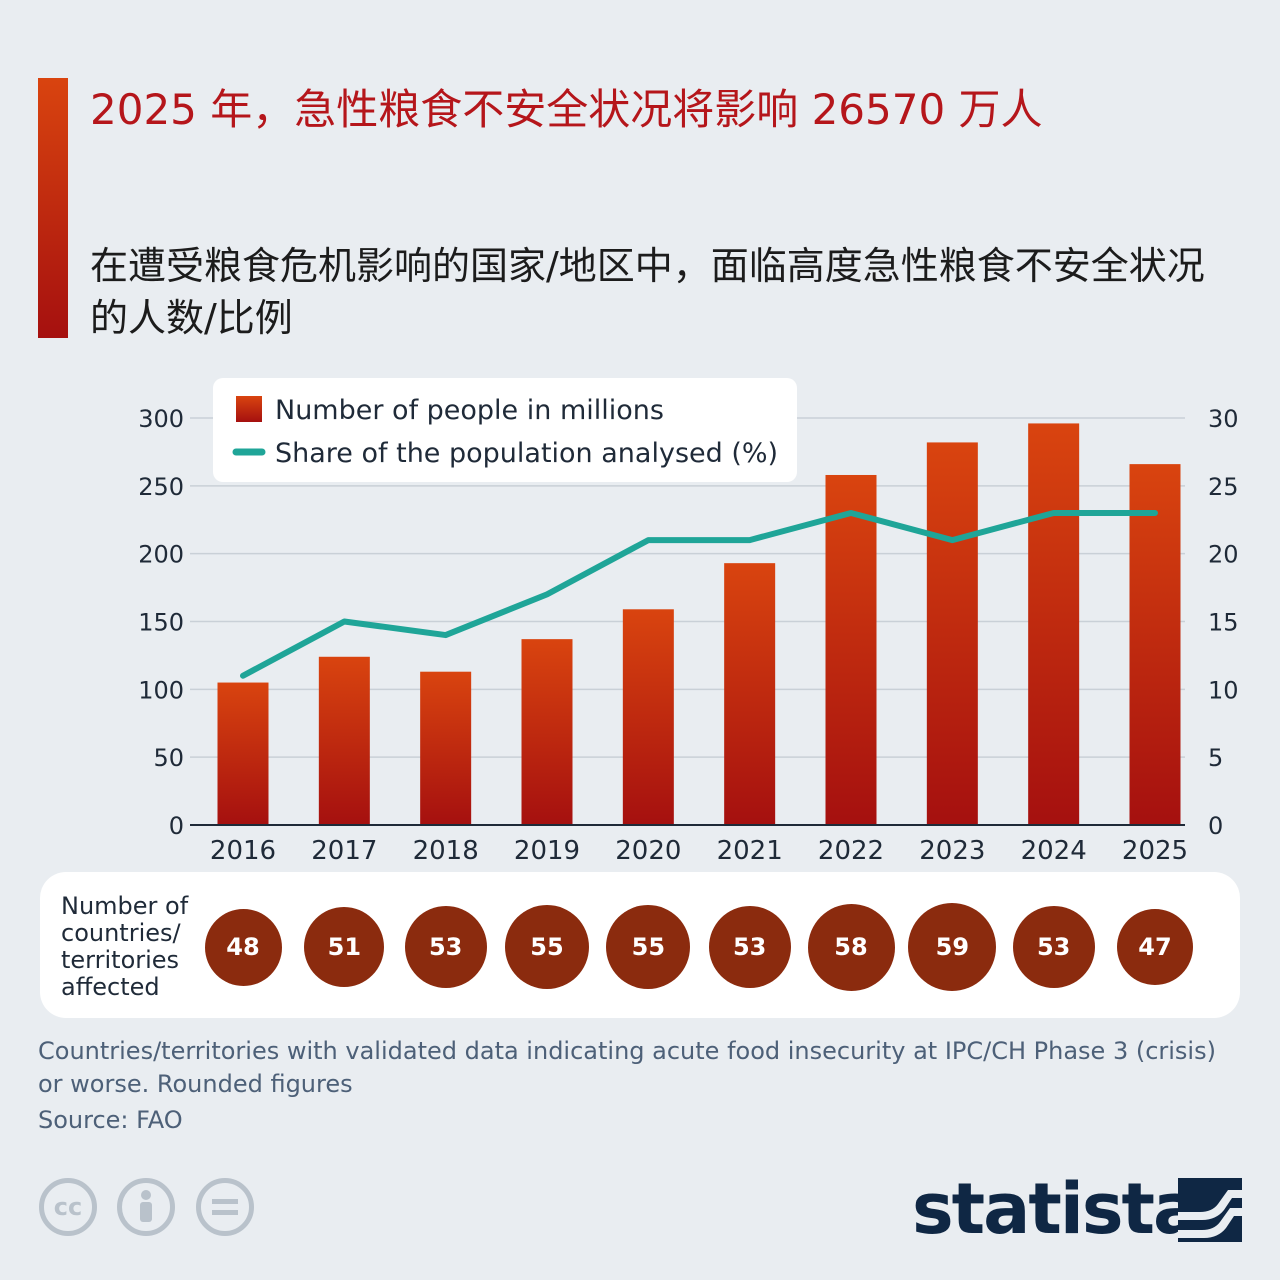  I want to click on right-axis-tick: 10, so click(1223, 690).